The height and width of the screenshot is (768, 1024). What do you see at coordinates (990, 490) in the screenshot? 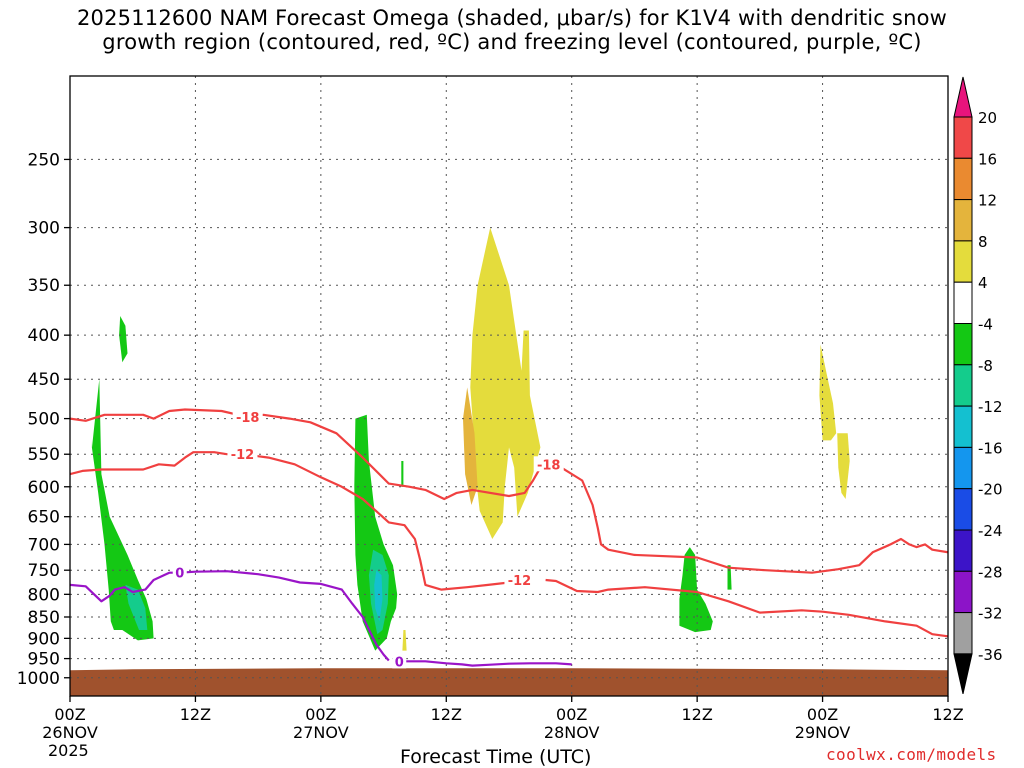
I see `colorbar-label: -20` at bounding box center [990, 490].